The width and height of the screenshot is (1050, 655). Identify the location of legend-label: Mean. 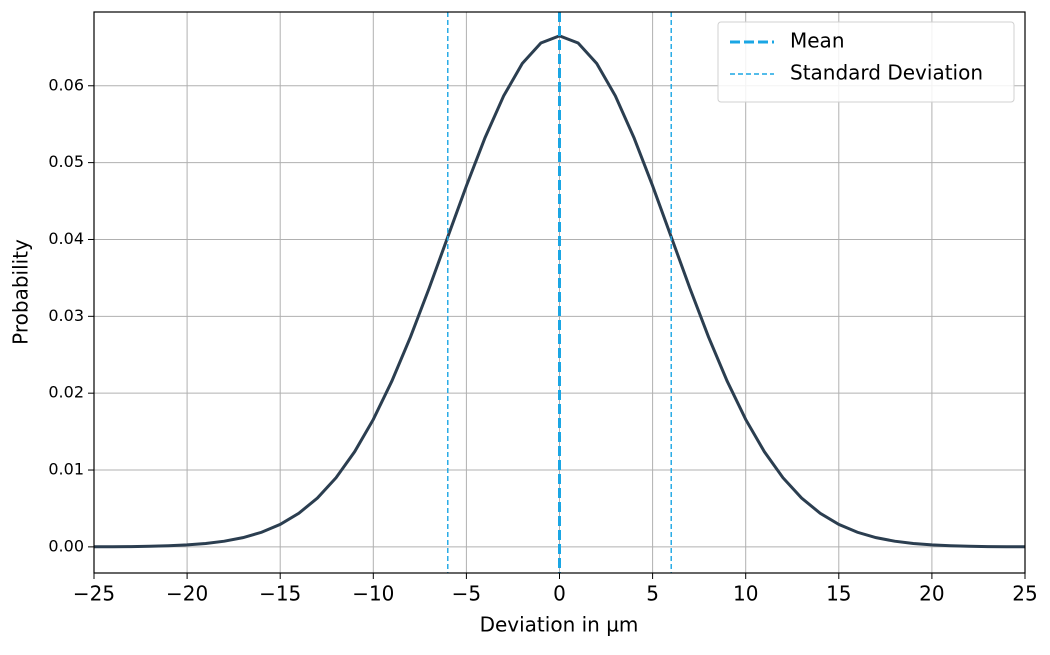
(817, 41).